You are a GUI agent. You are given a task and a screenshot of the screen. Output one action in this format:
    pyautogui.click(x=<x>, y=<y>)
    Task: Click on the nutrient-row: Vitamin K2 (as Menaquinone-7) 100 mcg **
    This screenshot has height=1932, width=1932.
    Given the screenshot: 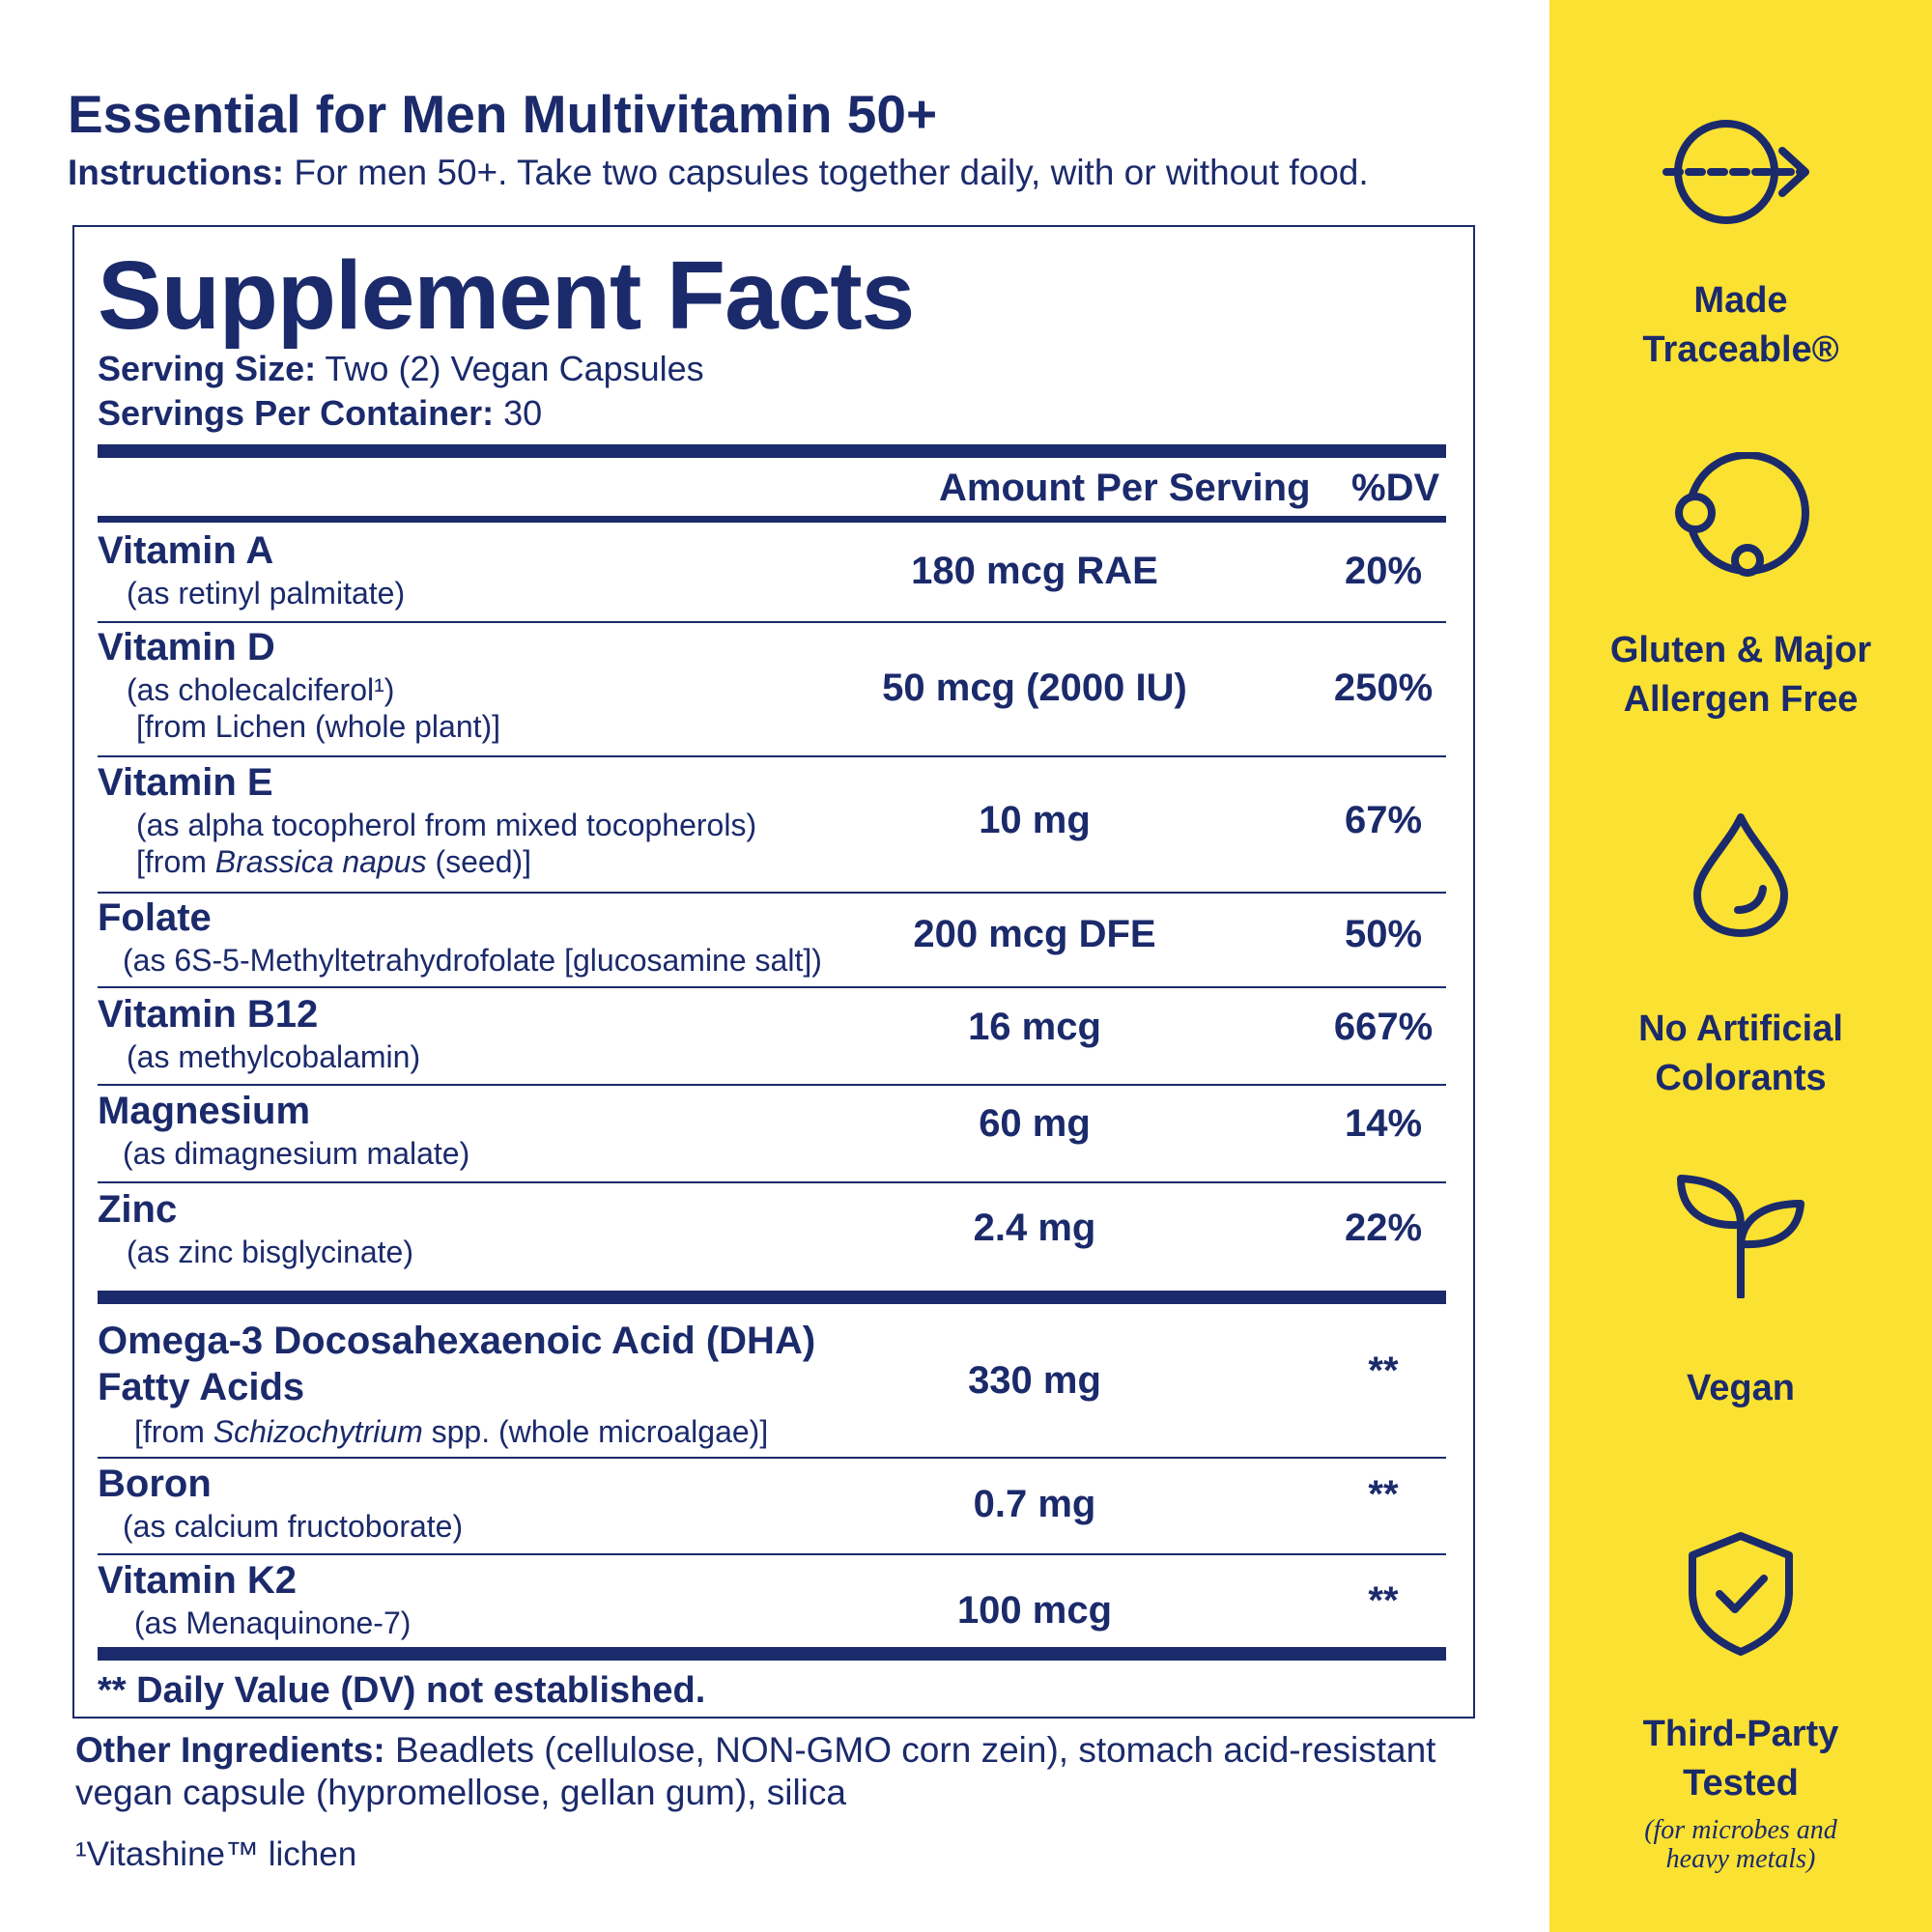 What is the action you would take?
    pyautogui.click(x=772, y=1604)
    